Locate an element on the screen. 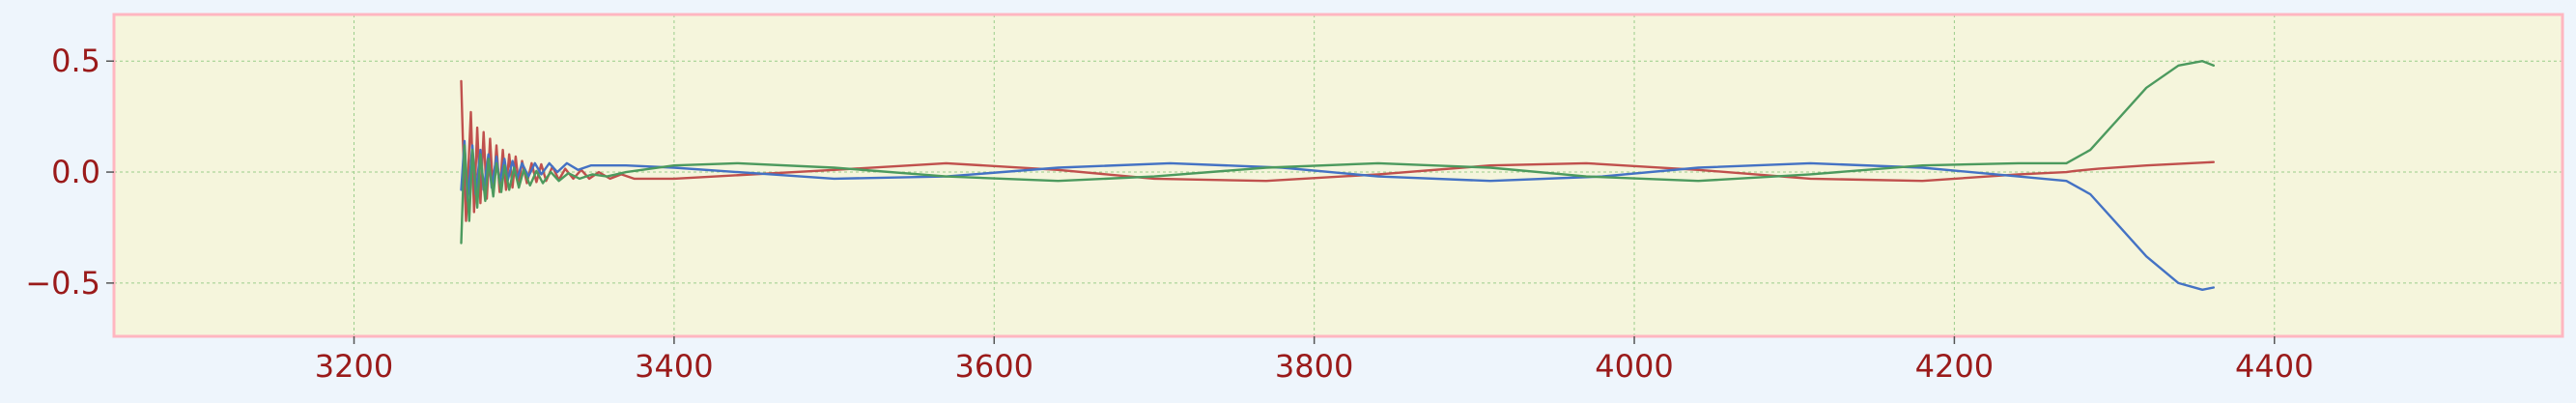  x-tick-label: 3200 is located at coordinates (354, 367).